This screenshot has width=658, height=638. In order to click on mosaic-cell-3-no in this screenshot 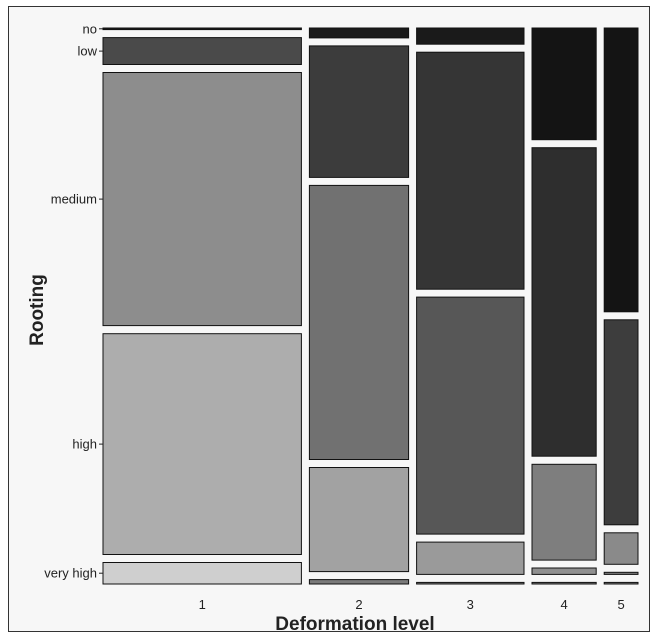, I will do `click(470, 36)`.